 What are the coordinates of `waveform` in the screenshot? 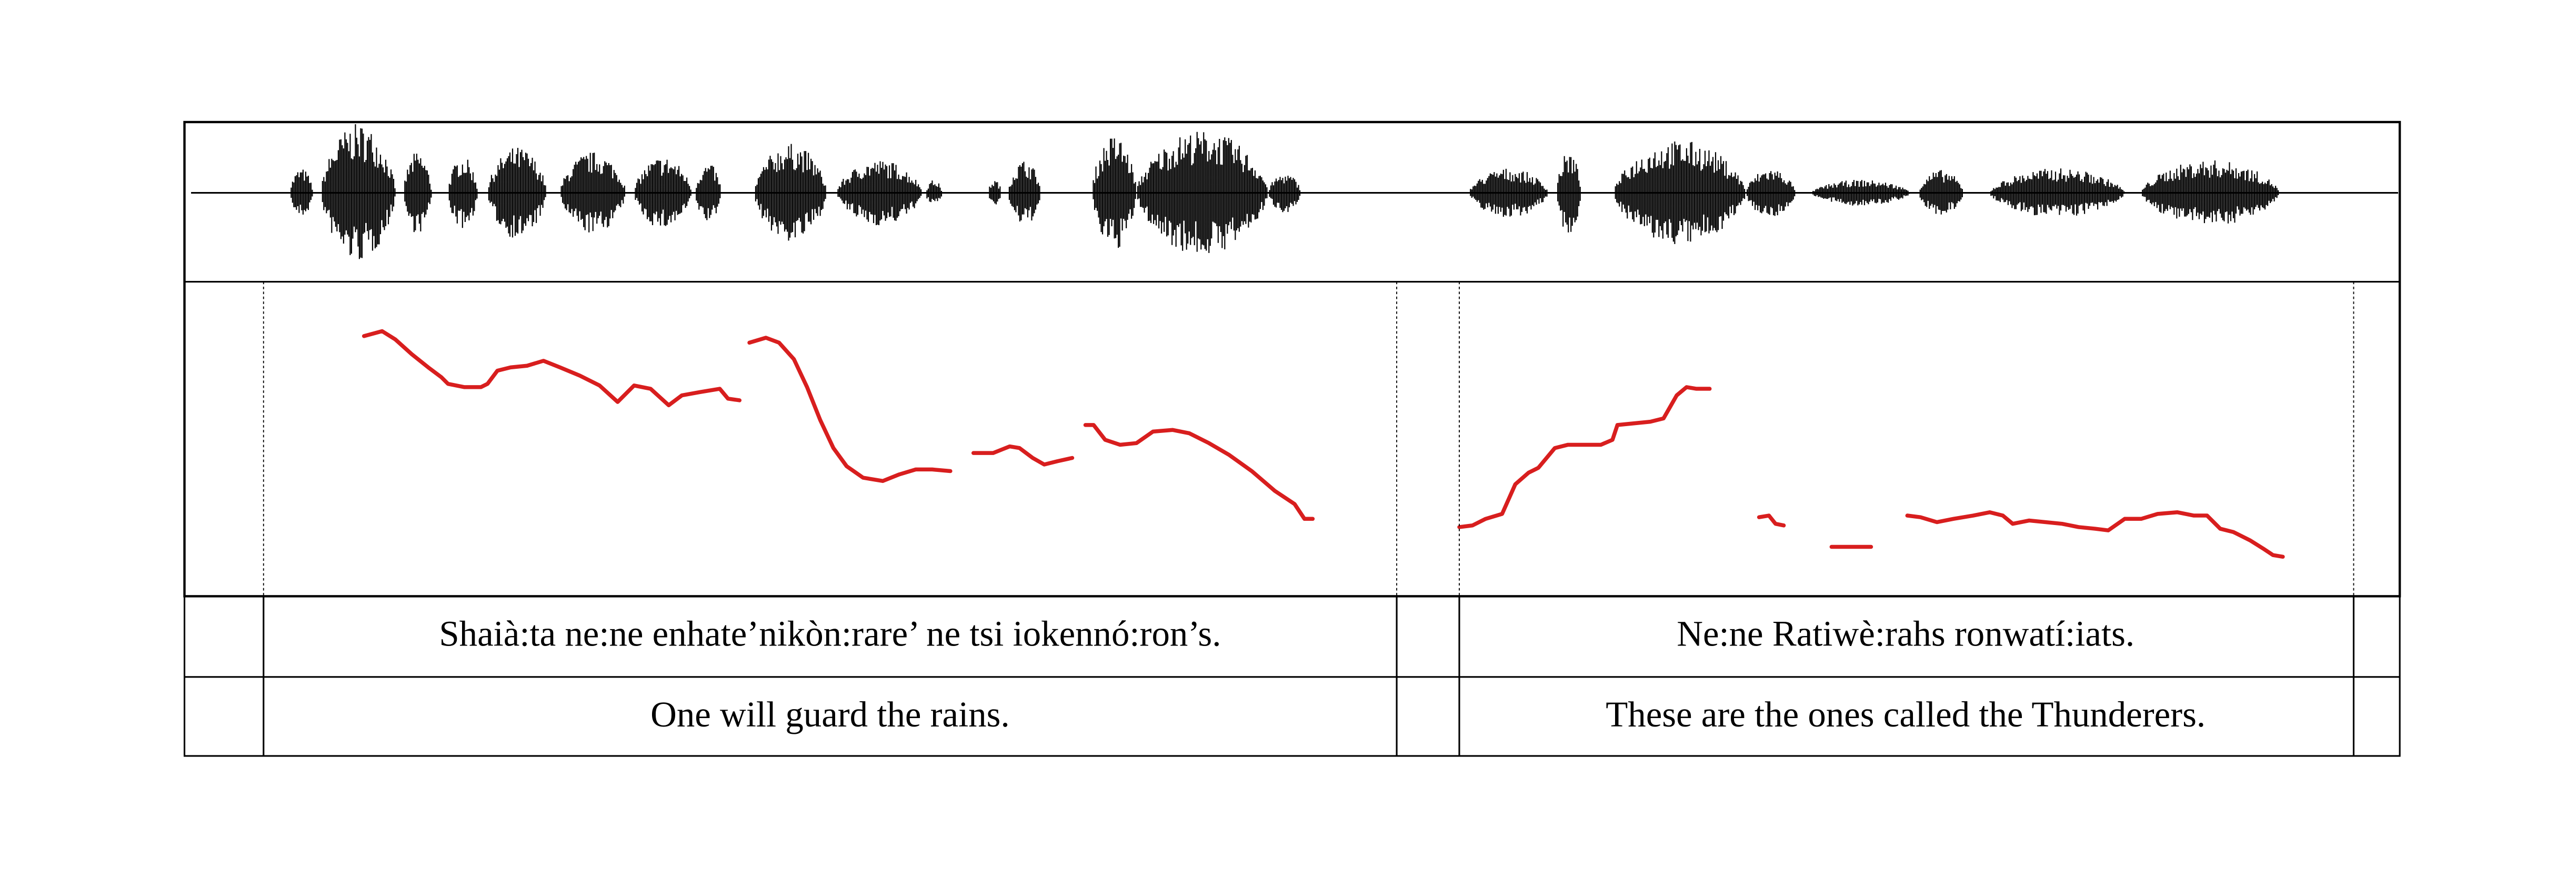 It's located at (1284, 191).